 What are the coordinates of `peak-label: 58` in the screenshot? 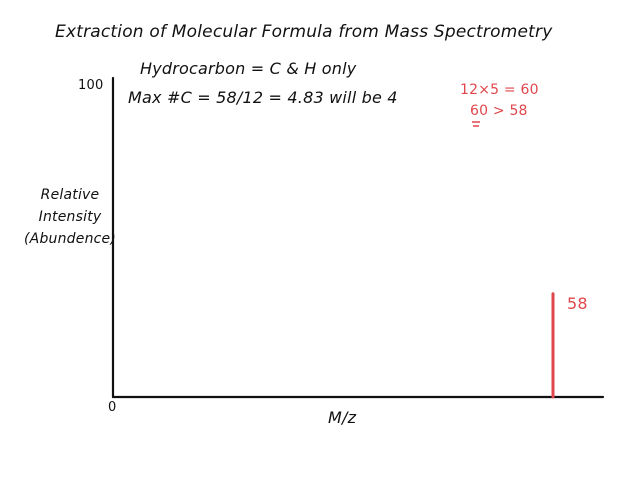 It's located at (577, 303).